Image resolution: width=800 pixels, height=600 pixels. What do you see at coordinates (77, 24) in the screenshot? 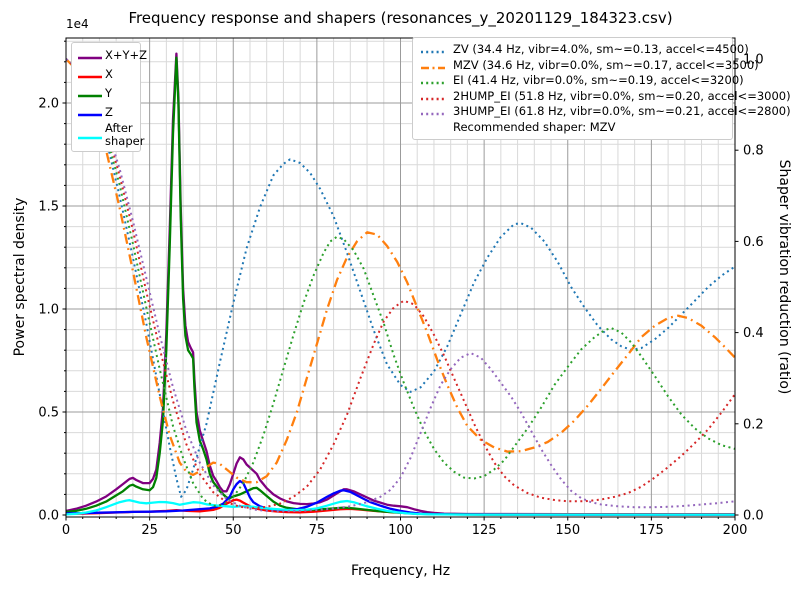
I see `y-axis-offset-text: 1e4` at bounding box center [77, 24].